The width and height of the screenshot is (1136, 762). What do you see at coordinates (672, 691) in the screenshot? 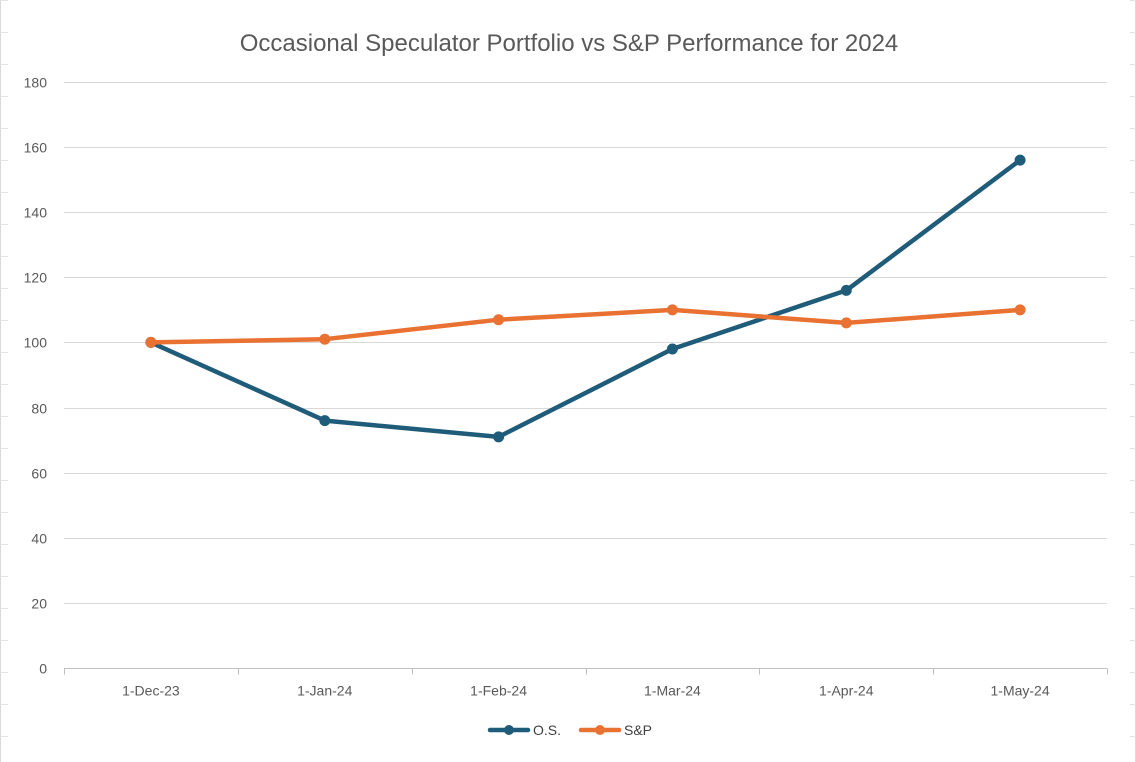
I see `x-tick-label: 1-Mar-24` at bounding box center [672, 691].